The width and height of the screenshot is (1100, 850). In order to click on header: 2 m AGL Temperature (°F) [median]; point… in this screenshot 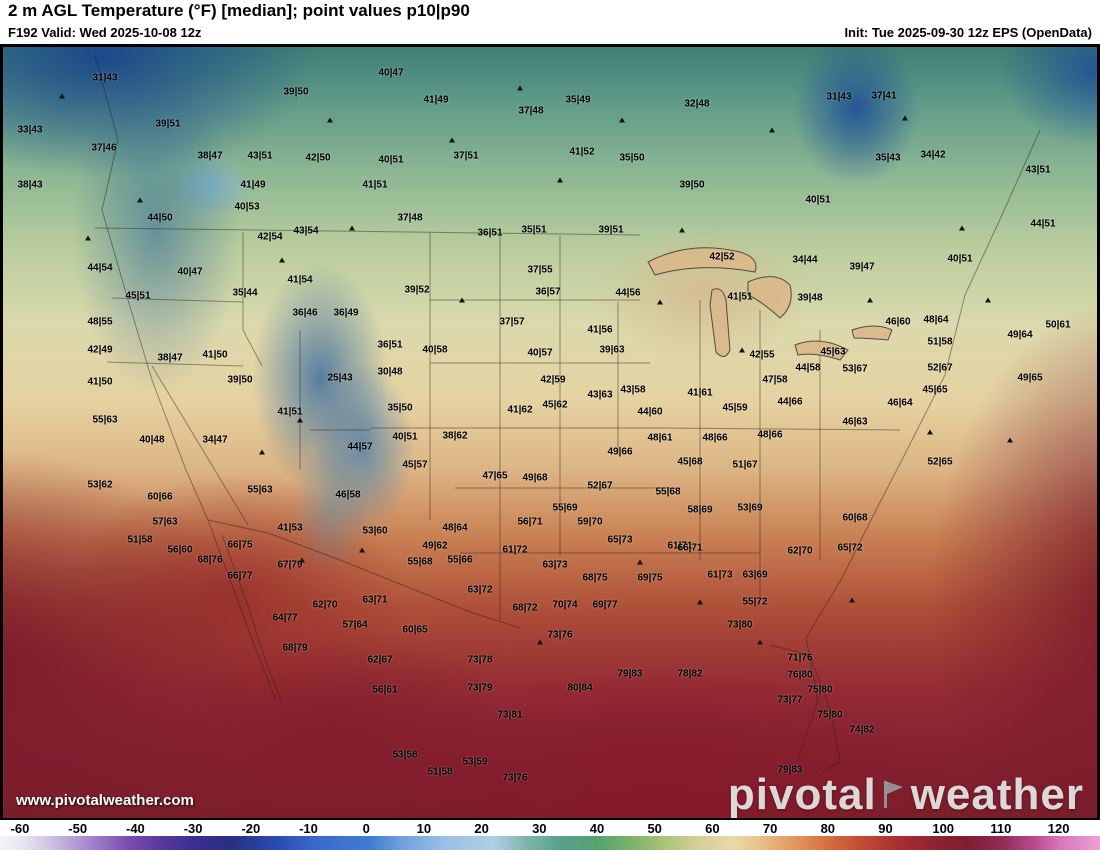, I will do `click(550, 22)`.